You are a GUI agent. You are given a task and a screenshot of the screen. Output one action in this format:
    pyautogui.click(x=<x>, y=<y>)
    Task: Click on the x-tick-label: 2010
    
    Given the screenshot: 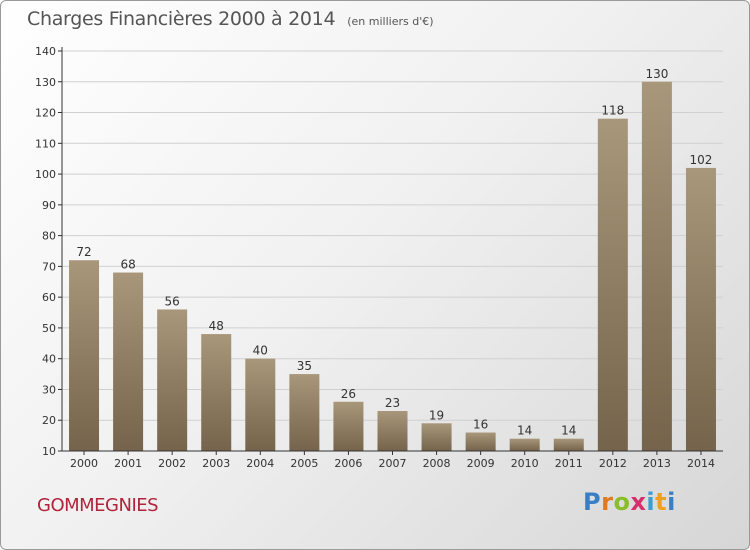 What is the action you would take?
    pyautogui.click(x=525, y=463)
    